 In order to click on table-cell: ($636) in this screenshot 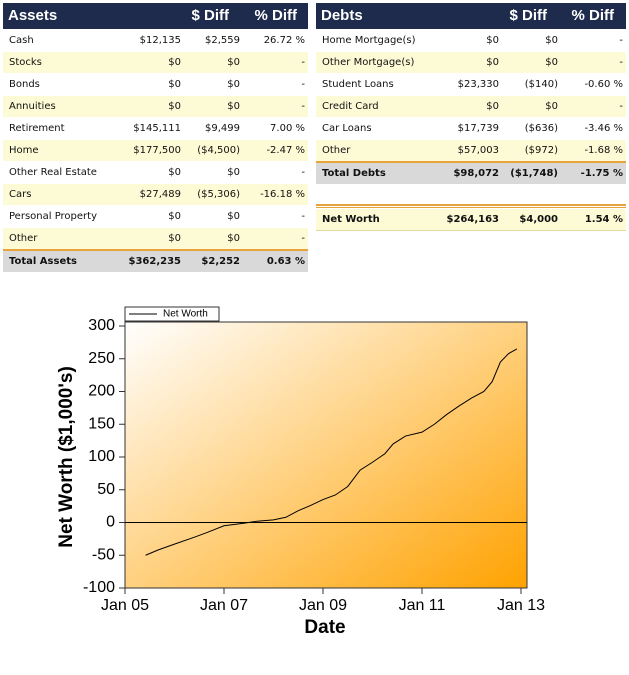, I will do `click(541, 128)`.